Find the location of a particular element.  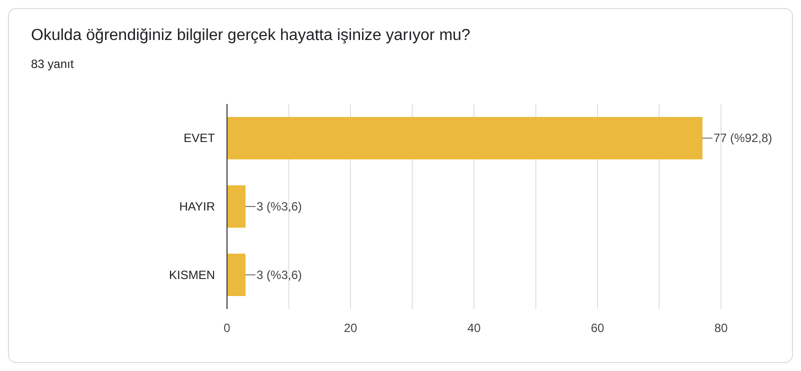

x-tick-label: 0 is located at coordinates (227, 328).